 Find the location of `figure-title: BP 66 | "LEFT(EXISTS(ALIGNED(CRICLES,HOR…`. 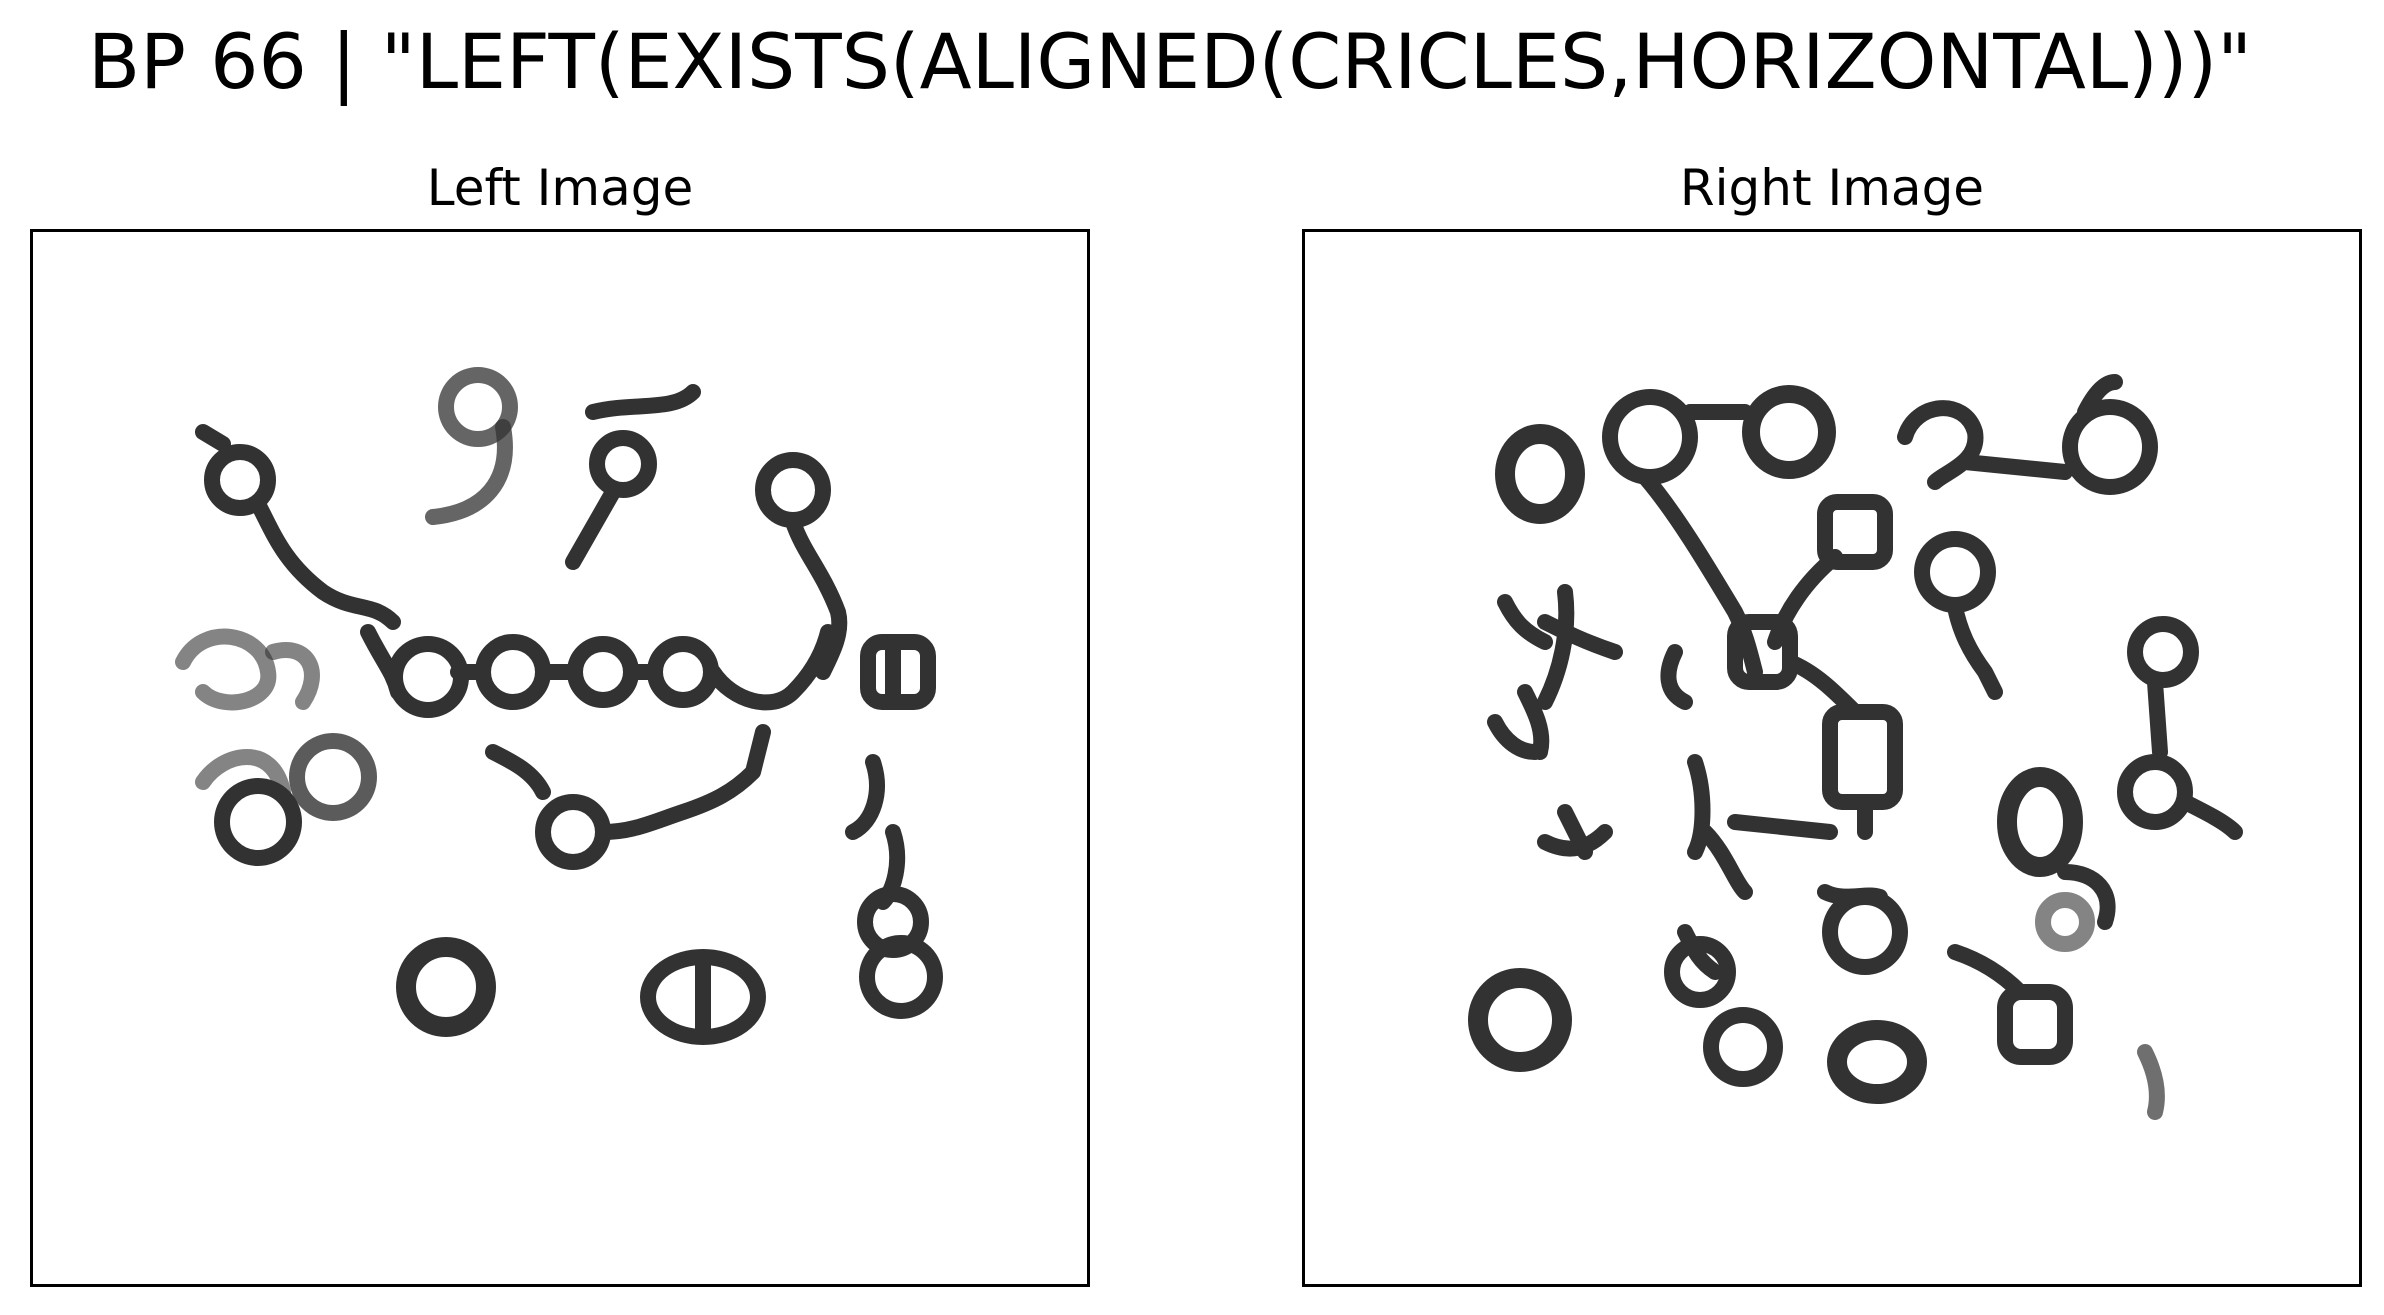

figure-title: BP 66 | "LEFT(EXISTS(ALIGNED(CRICLES,HOR… is located at coordinates (1170, 61).